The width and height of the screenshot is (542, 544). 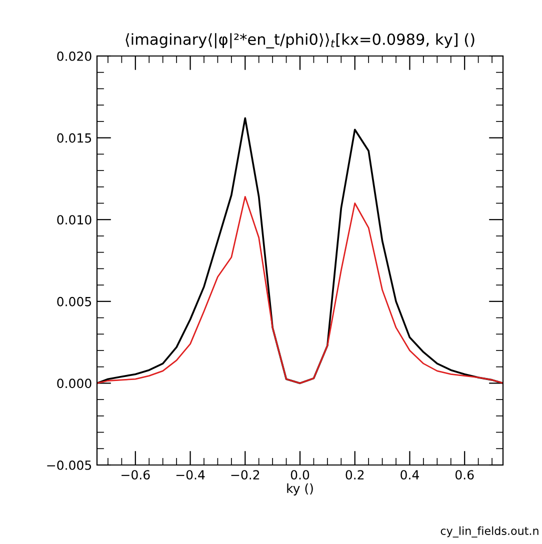 I want to click on x-tick-label: −0.6, so click(x=136, y=475).